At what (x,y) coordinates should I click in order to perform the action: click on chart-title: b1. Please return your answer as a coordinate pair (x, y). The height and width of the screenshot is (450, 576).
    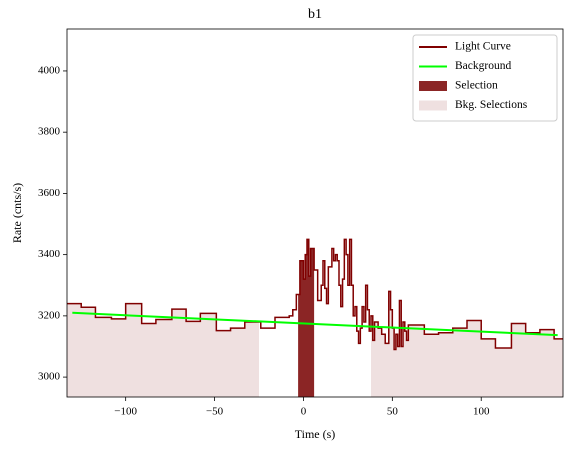
    Looking at the image, I should click on (315, 14).